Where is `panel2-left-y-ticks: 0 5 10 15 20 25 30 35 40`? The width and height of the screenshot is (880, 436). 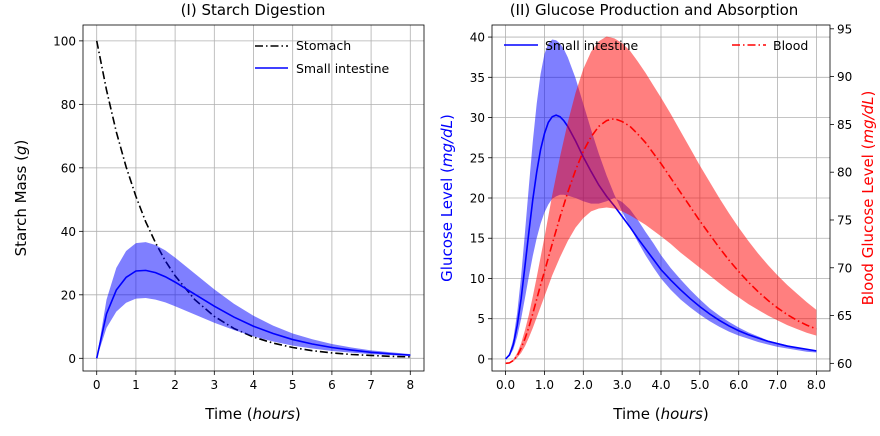
panel2-left-y-ticks: 0 5 10 15 20 25 30 35 40 is located at coordinates (481, 198).